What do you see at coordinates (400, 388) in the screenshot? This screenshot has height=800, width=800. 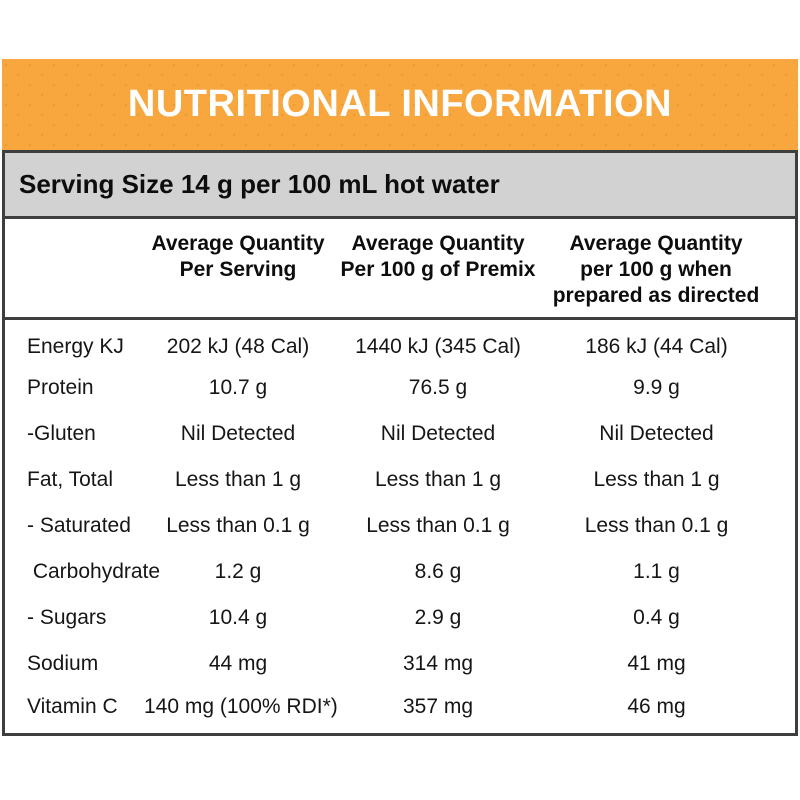 I see `table-row: Protein 10.7 g 76.5 g 9.9 g` at bounding box center [400, 388].